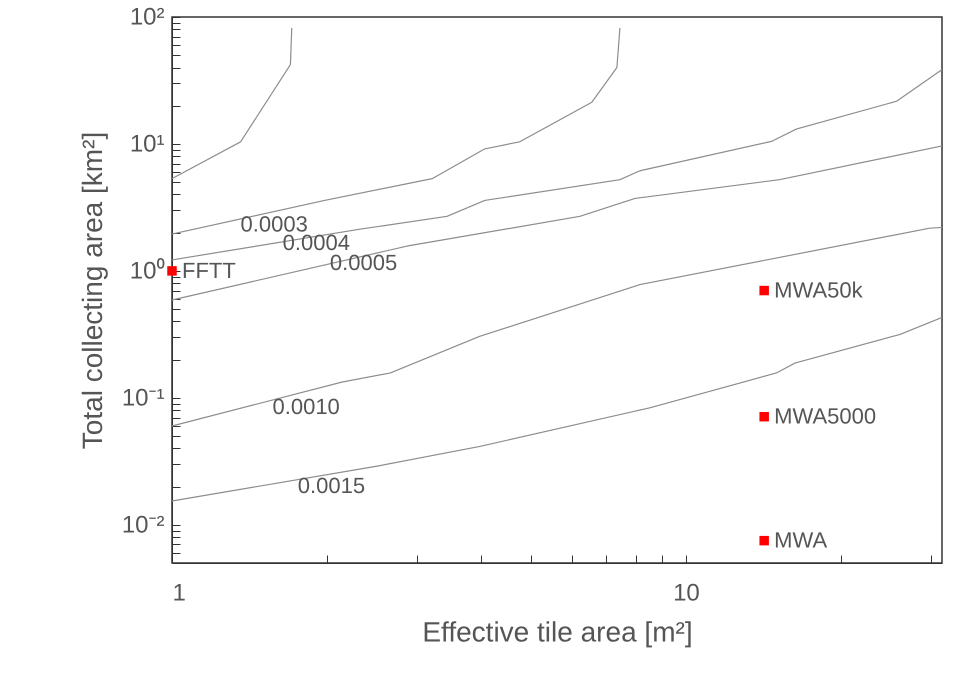 The height and width of the screenshot is (699, 957). Describe the element at coordinates (147, 17) in the screenshot. I see `y-tick-label: 10²` at that location.